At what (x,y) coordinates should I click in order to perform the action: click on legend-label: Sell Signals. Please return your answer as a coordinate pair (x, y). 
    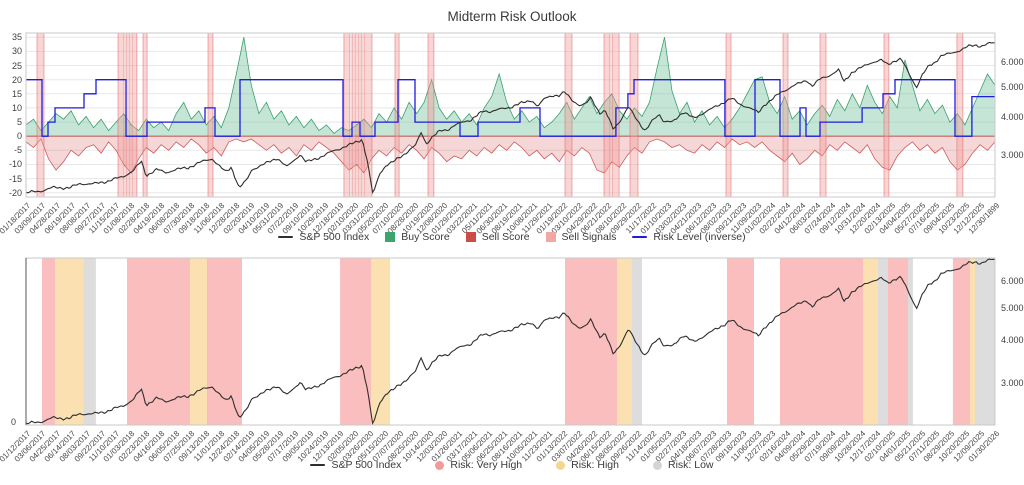
    Looking at the image, I should click on (589, 237).